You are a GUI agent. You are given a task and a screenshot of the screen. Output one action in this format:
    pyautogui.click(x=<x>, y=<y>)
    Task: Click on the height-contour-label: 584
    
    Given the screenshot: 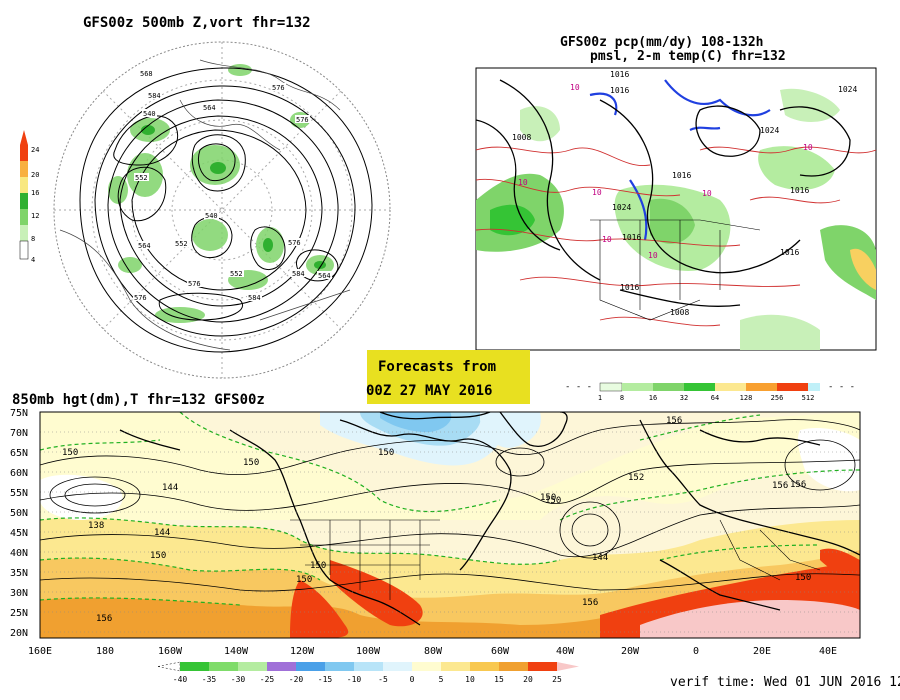 What is the action you would take?
    pyautogui.click(x=298, y=274)
    